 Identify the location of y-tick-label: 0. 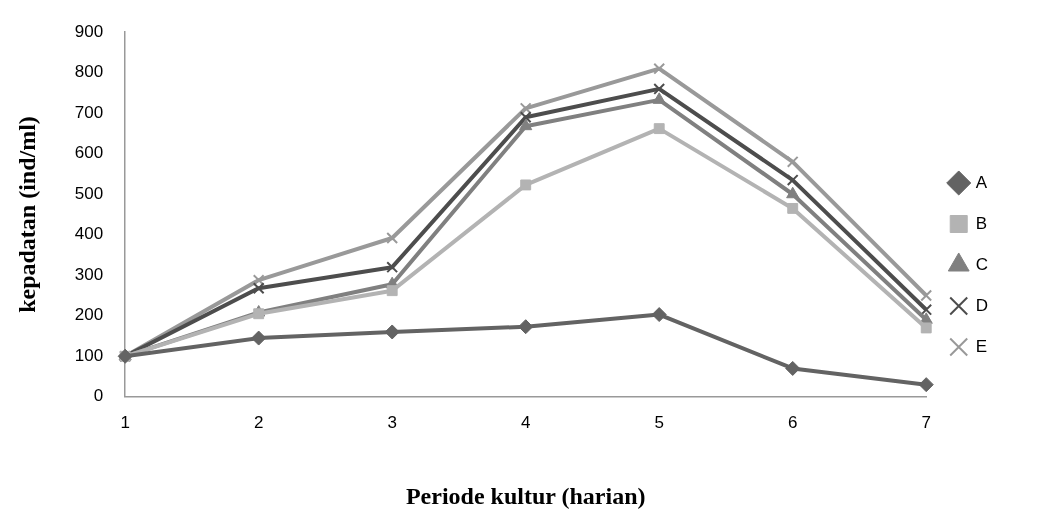
(98, 396).